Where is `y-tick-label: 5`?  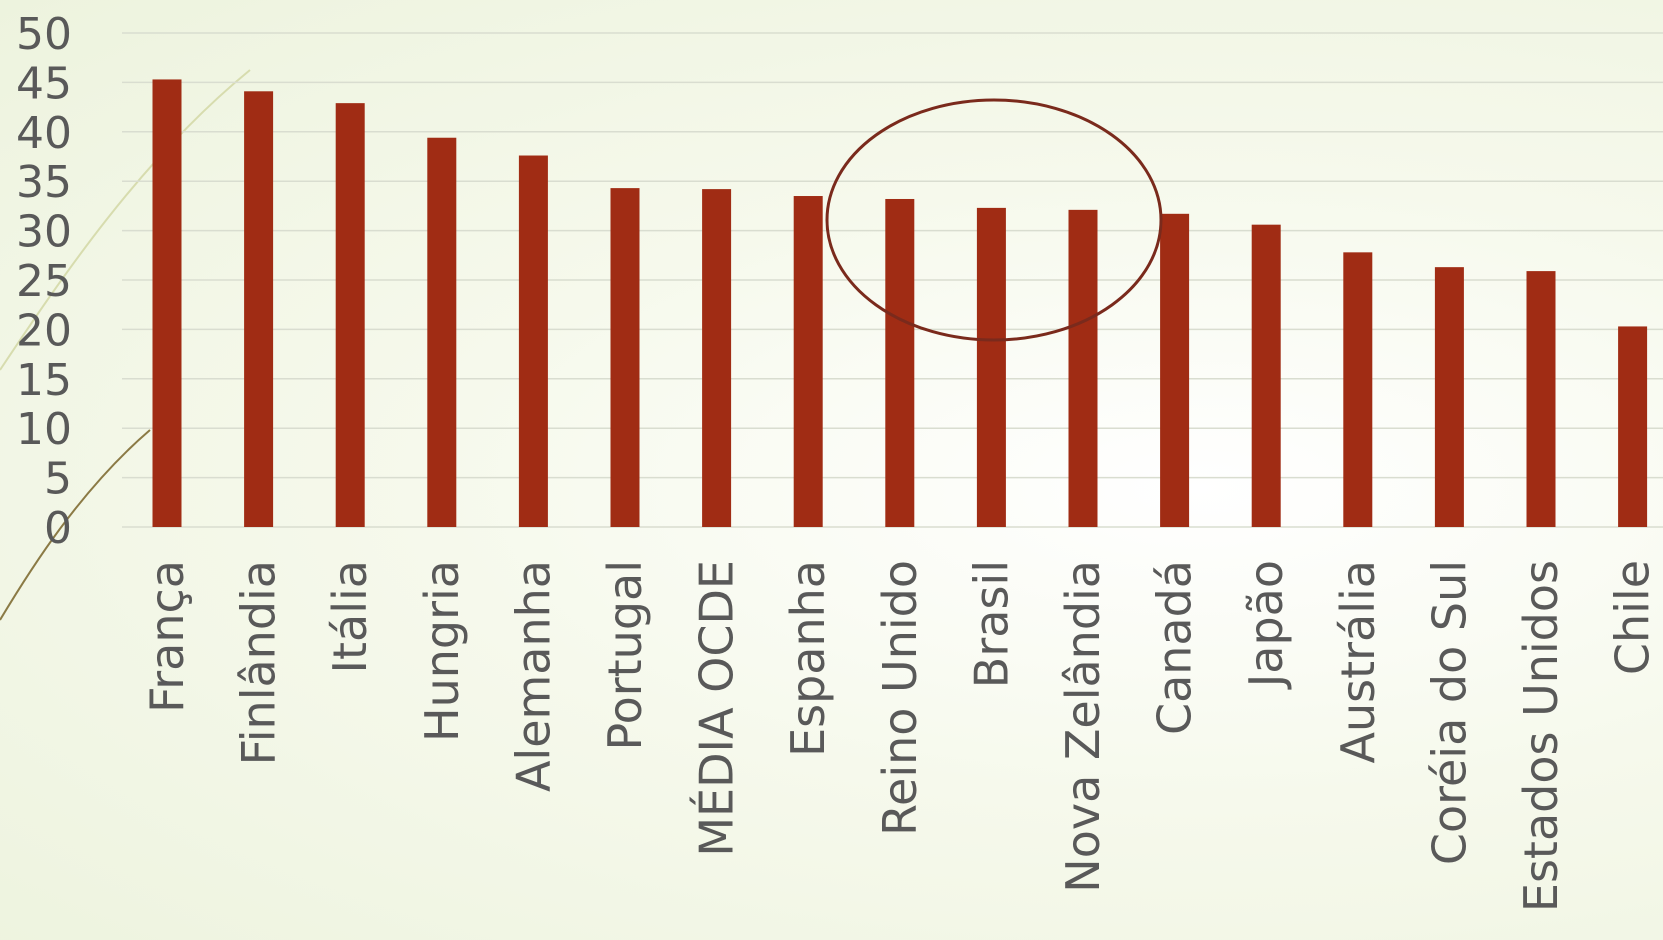 y-tick-label: 5 is located at coordinates (58, 479).